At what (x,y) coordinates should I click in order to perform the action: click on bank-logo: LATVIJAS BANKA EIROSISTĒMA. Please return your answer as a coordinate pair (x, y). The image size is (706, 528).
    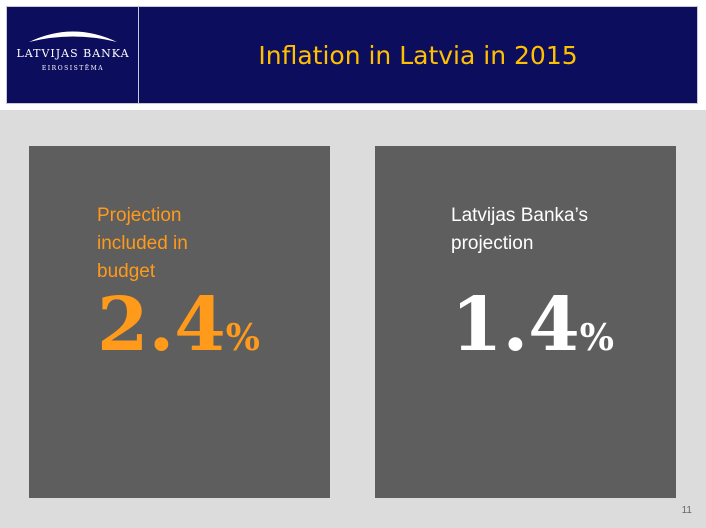
    Looking at the image, I should click on (73, 55).